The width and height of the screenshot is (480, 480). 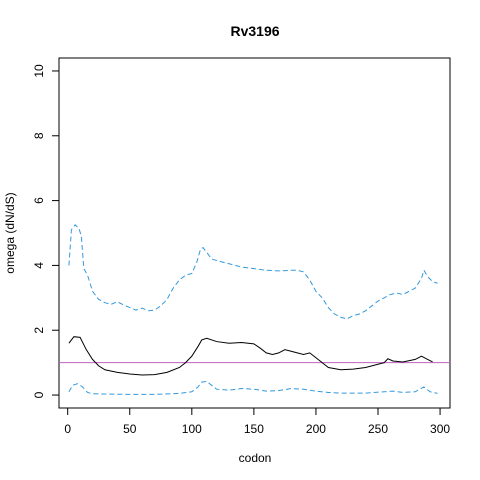 I want to click on y-tick-label: 2, so click(x=39, y=330).